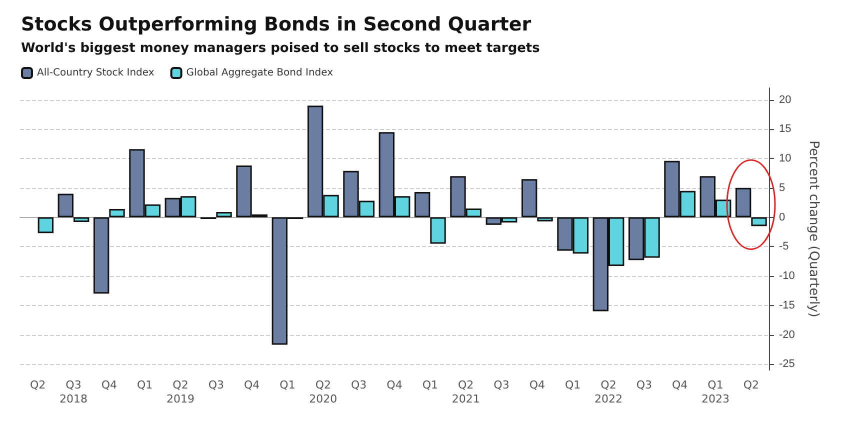 This screenshot has width=849, height=423. What do you see at coordinates (280, 48) in the screenshot?
I see `chart-subtitle: World's biggest money managers poised to sell stocks to meet targets` at bounding box center [280, 48].